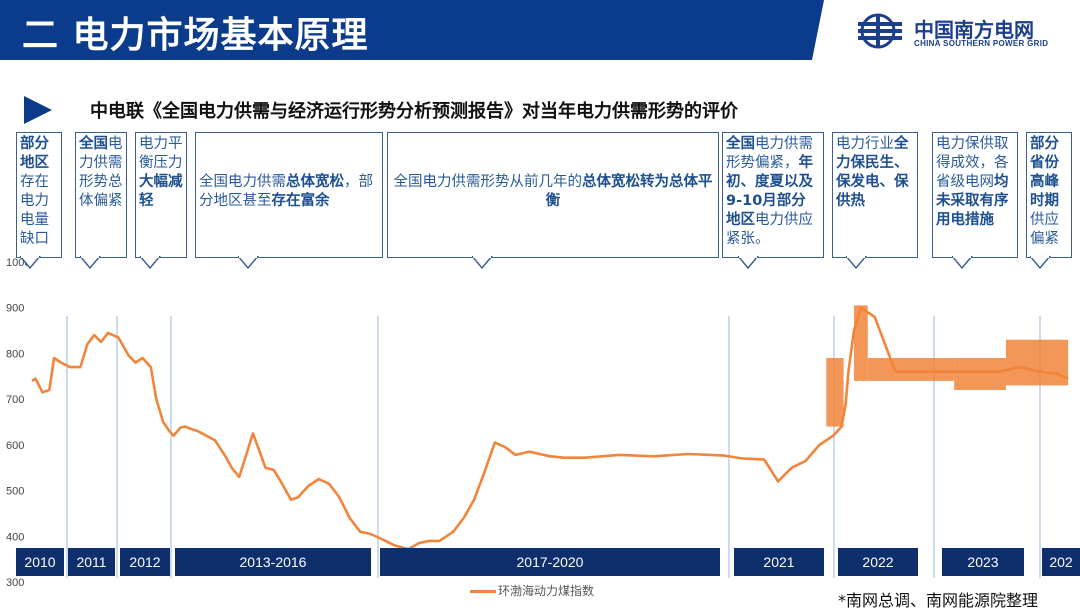 The width and height of the screenshot is (1080, 611). I want to click on annotation-text: 全国电力供需形势从前几年的总体宽松转为总体平衡, so click(553, 192).